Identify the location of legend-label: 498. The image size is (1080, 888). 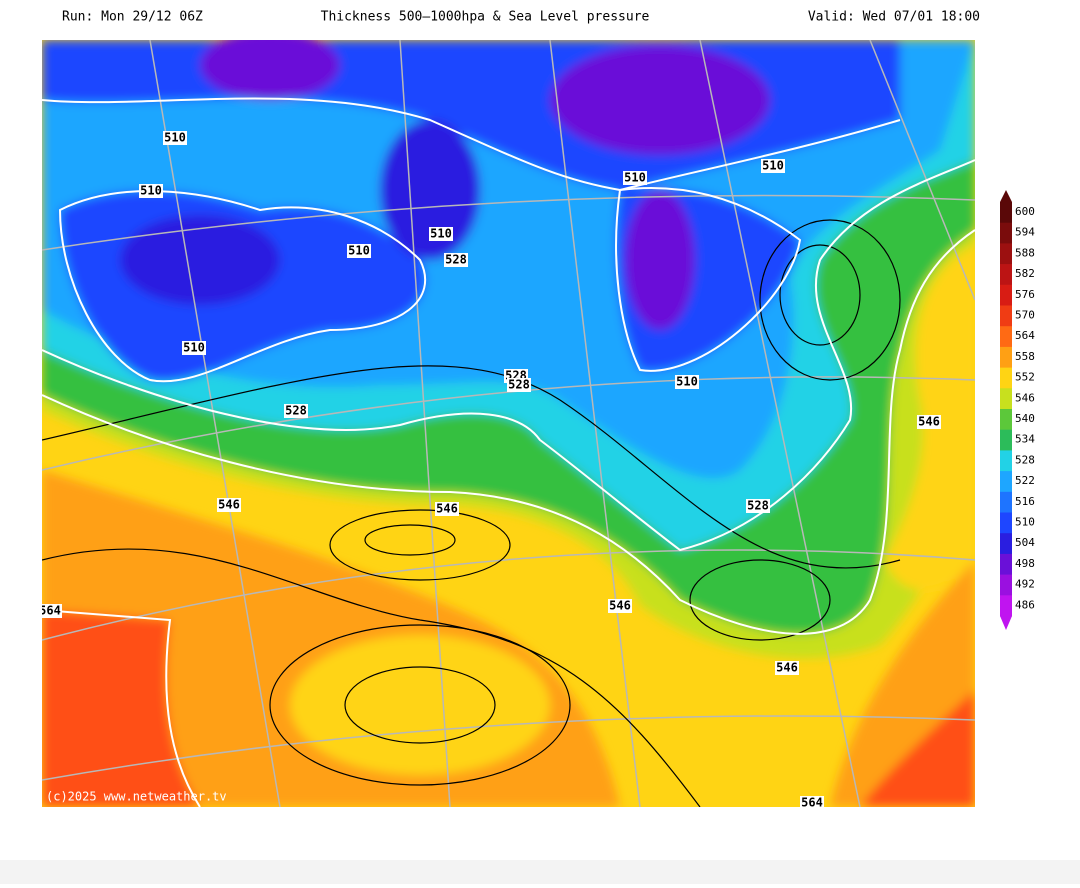
(1025, 563).